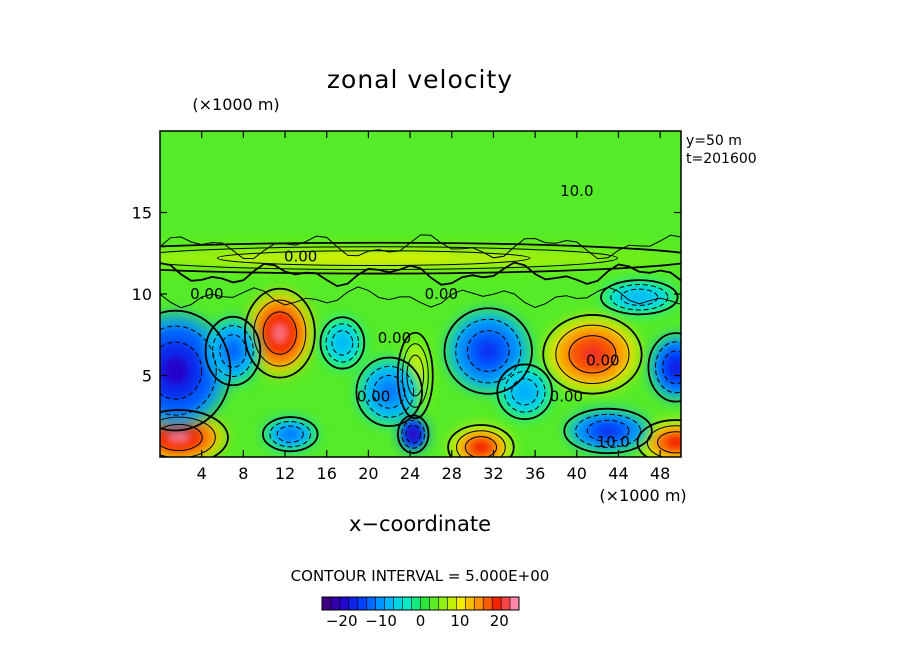 The image size is (904, 654). What do you see at coordinates (714, 141) in the screenshot?
I see `annotation-y: y=50 m` at bounding box center [714, 141].